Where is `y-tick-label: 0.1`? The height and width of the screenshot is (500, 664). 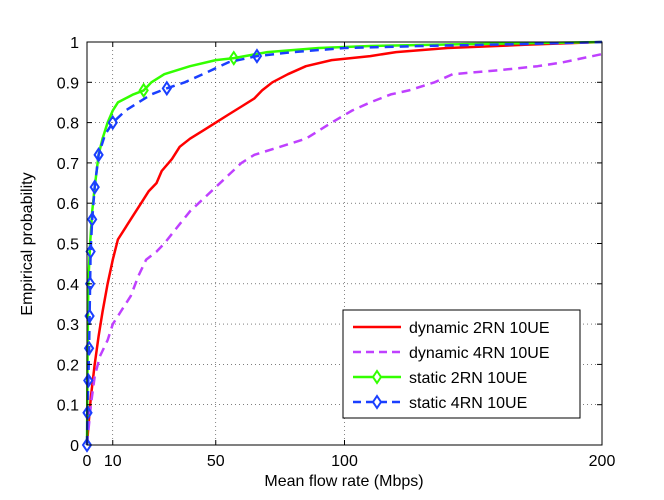
y-tick-label: 0.1 is located at coordinates (68, 406).